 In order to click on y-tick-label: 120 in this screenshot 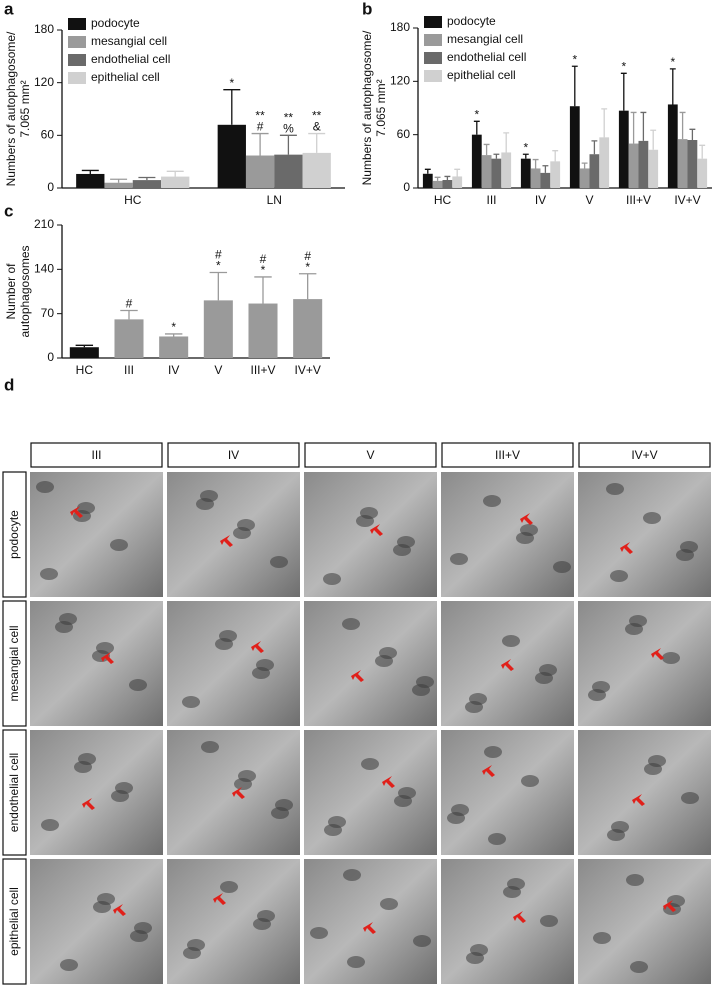, I will do `click(400, 81)`.